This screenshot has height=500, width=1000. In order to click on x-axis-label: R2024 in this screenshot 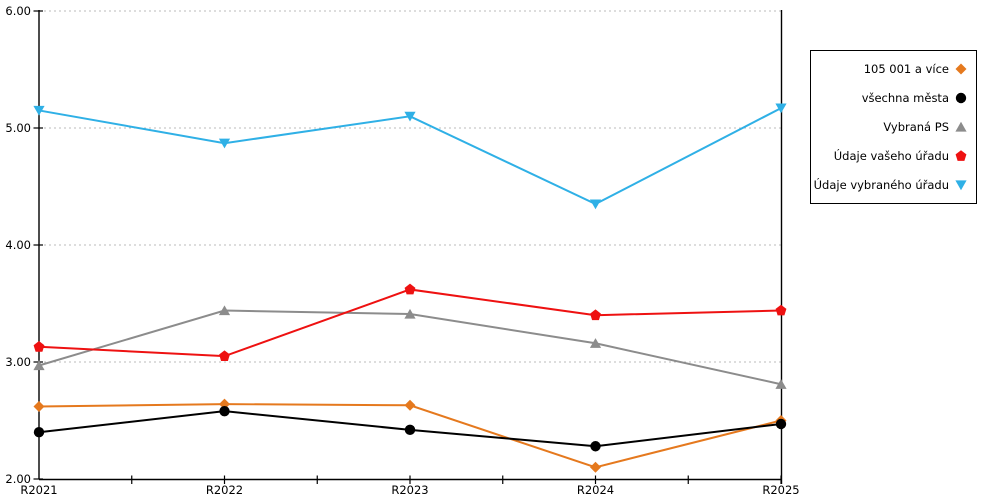, I will do `click(595, 490)`.